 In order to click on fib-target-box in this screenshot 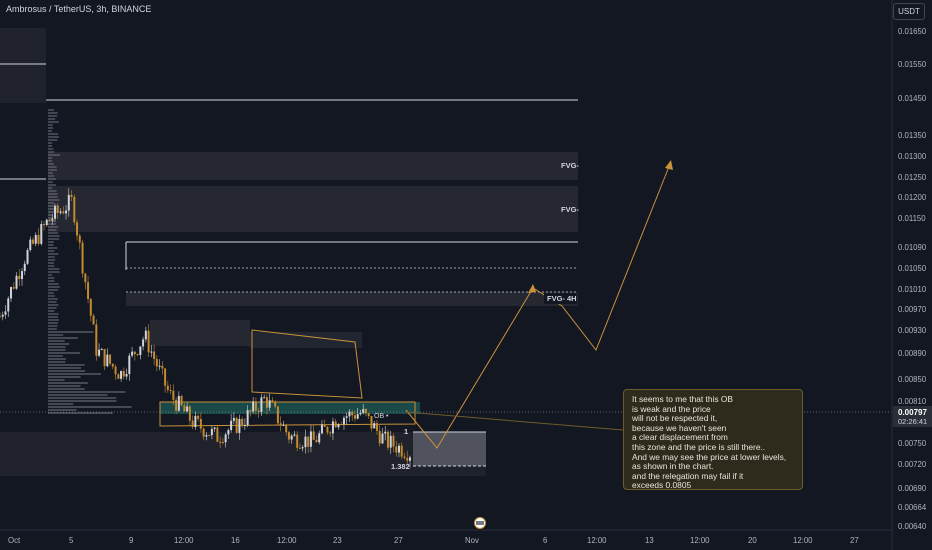, I will do `click(449, 449)`.